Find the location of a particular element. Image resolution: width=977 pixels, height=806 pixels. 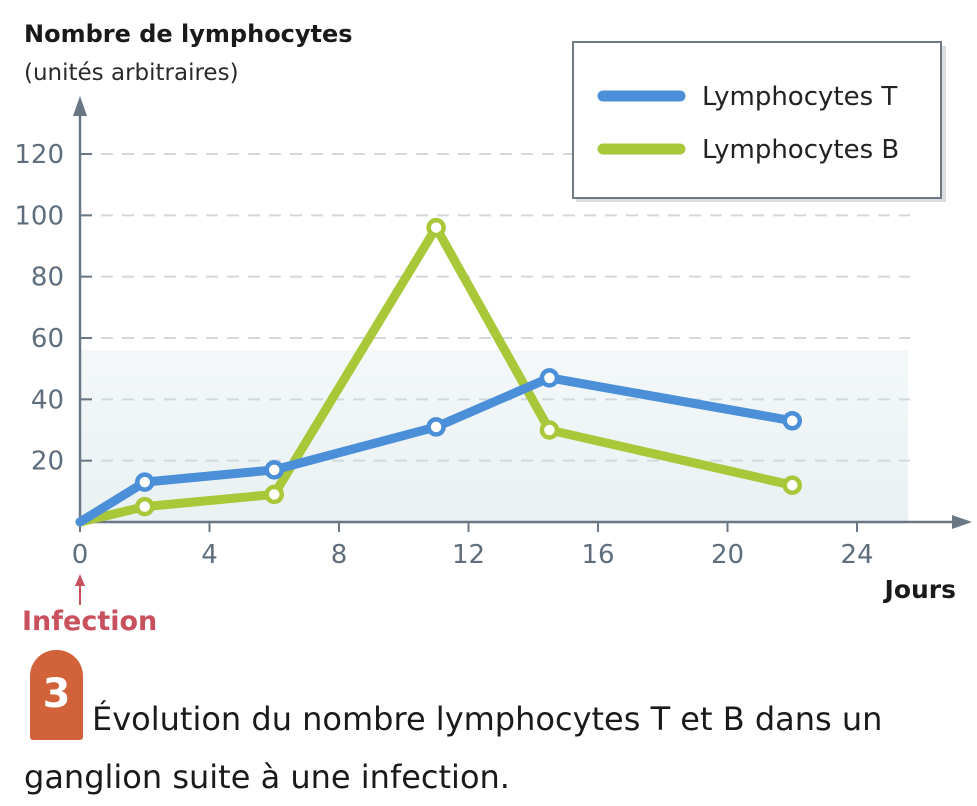

x-tick-label: 12 is located at coordinates (468, 555).